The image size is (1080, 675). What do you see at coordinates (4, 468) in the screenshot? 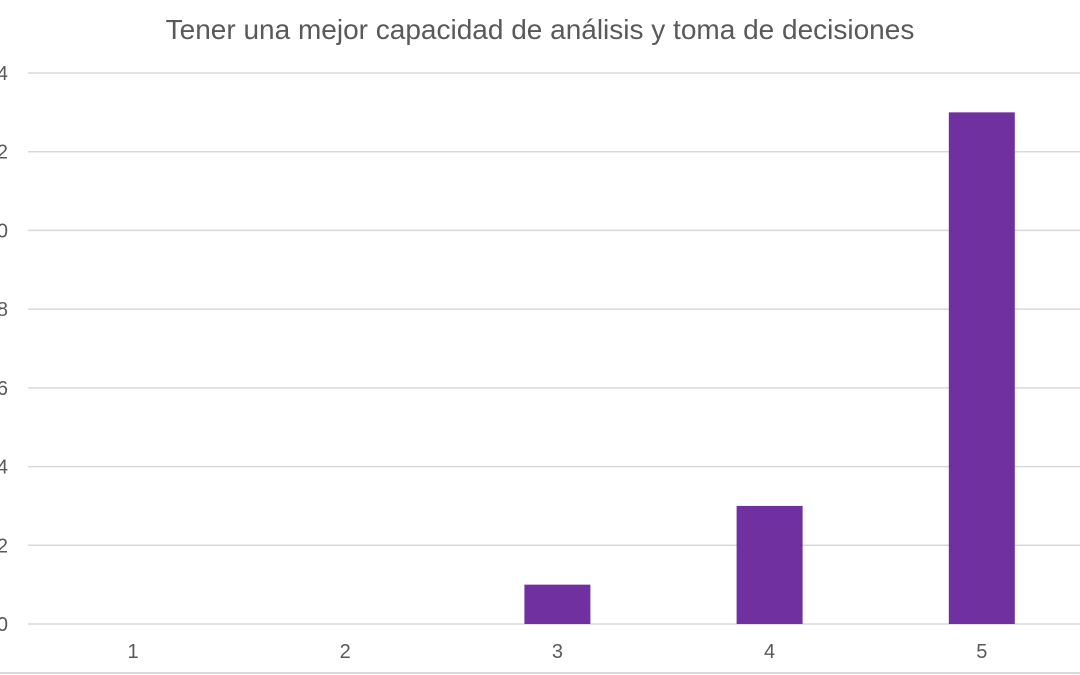
I see `y-tick-label: 4` at bounding box center [4, 468].